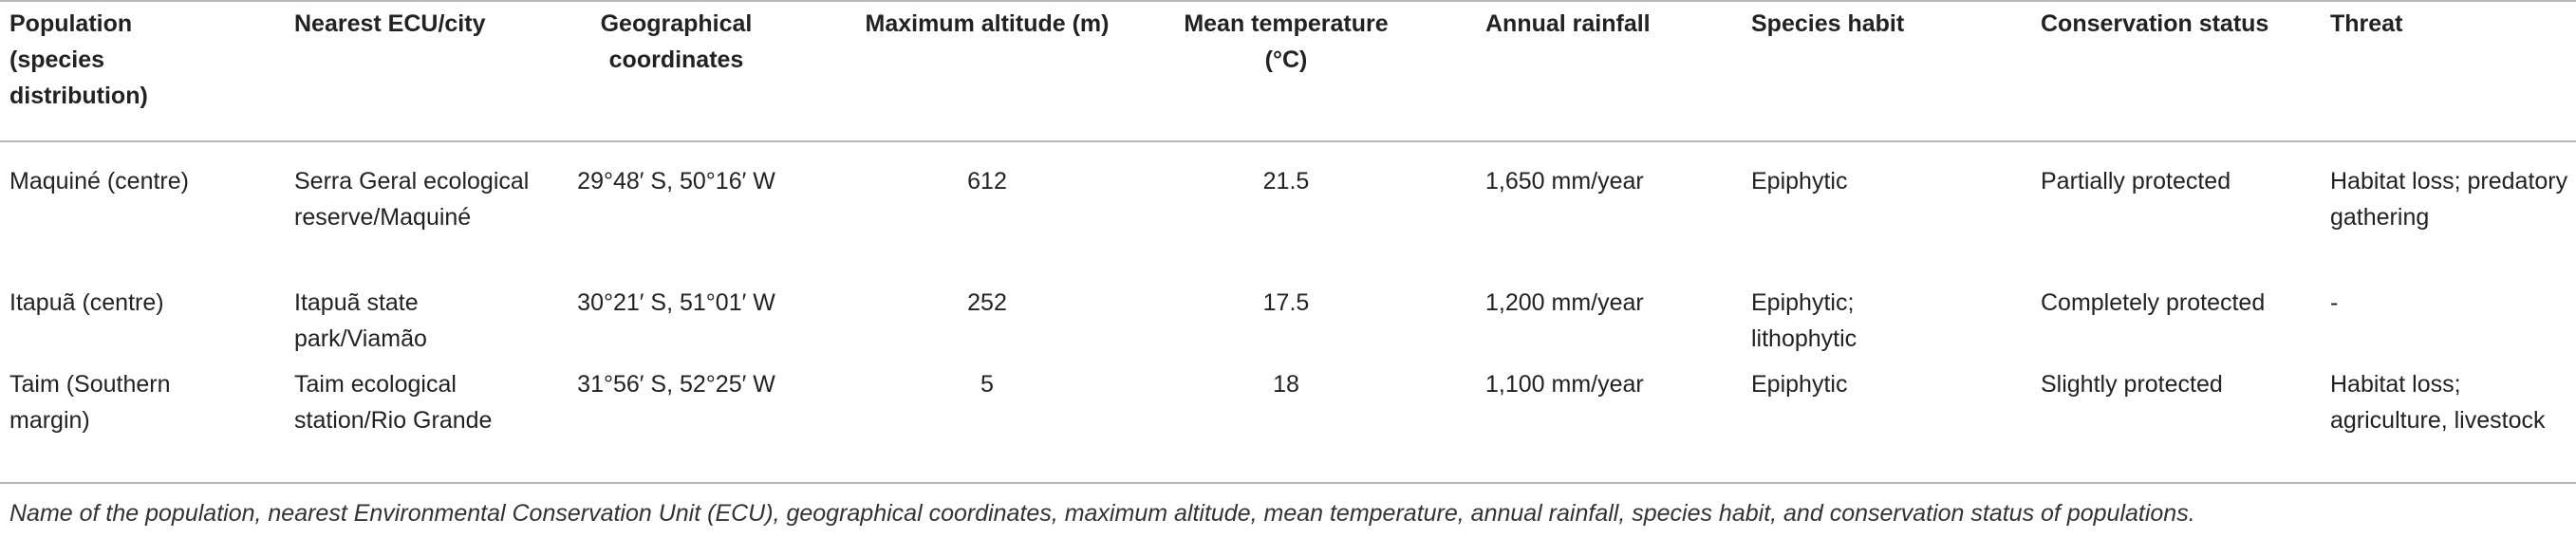 The image size is (2576, 538). I want to click on top-rule, so click(1288, 1).